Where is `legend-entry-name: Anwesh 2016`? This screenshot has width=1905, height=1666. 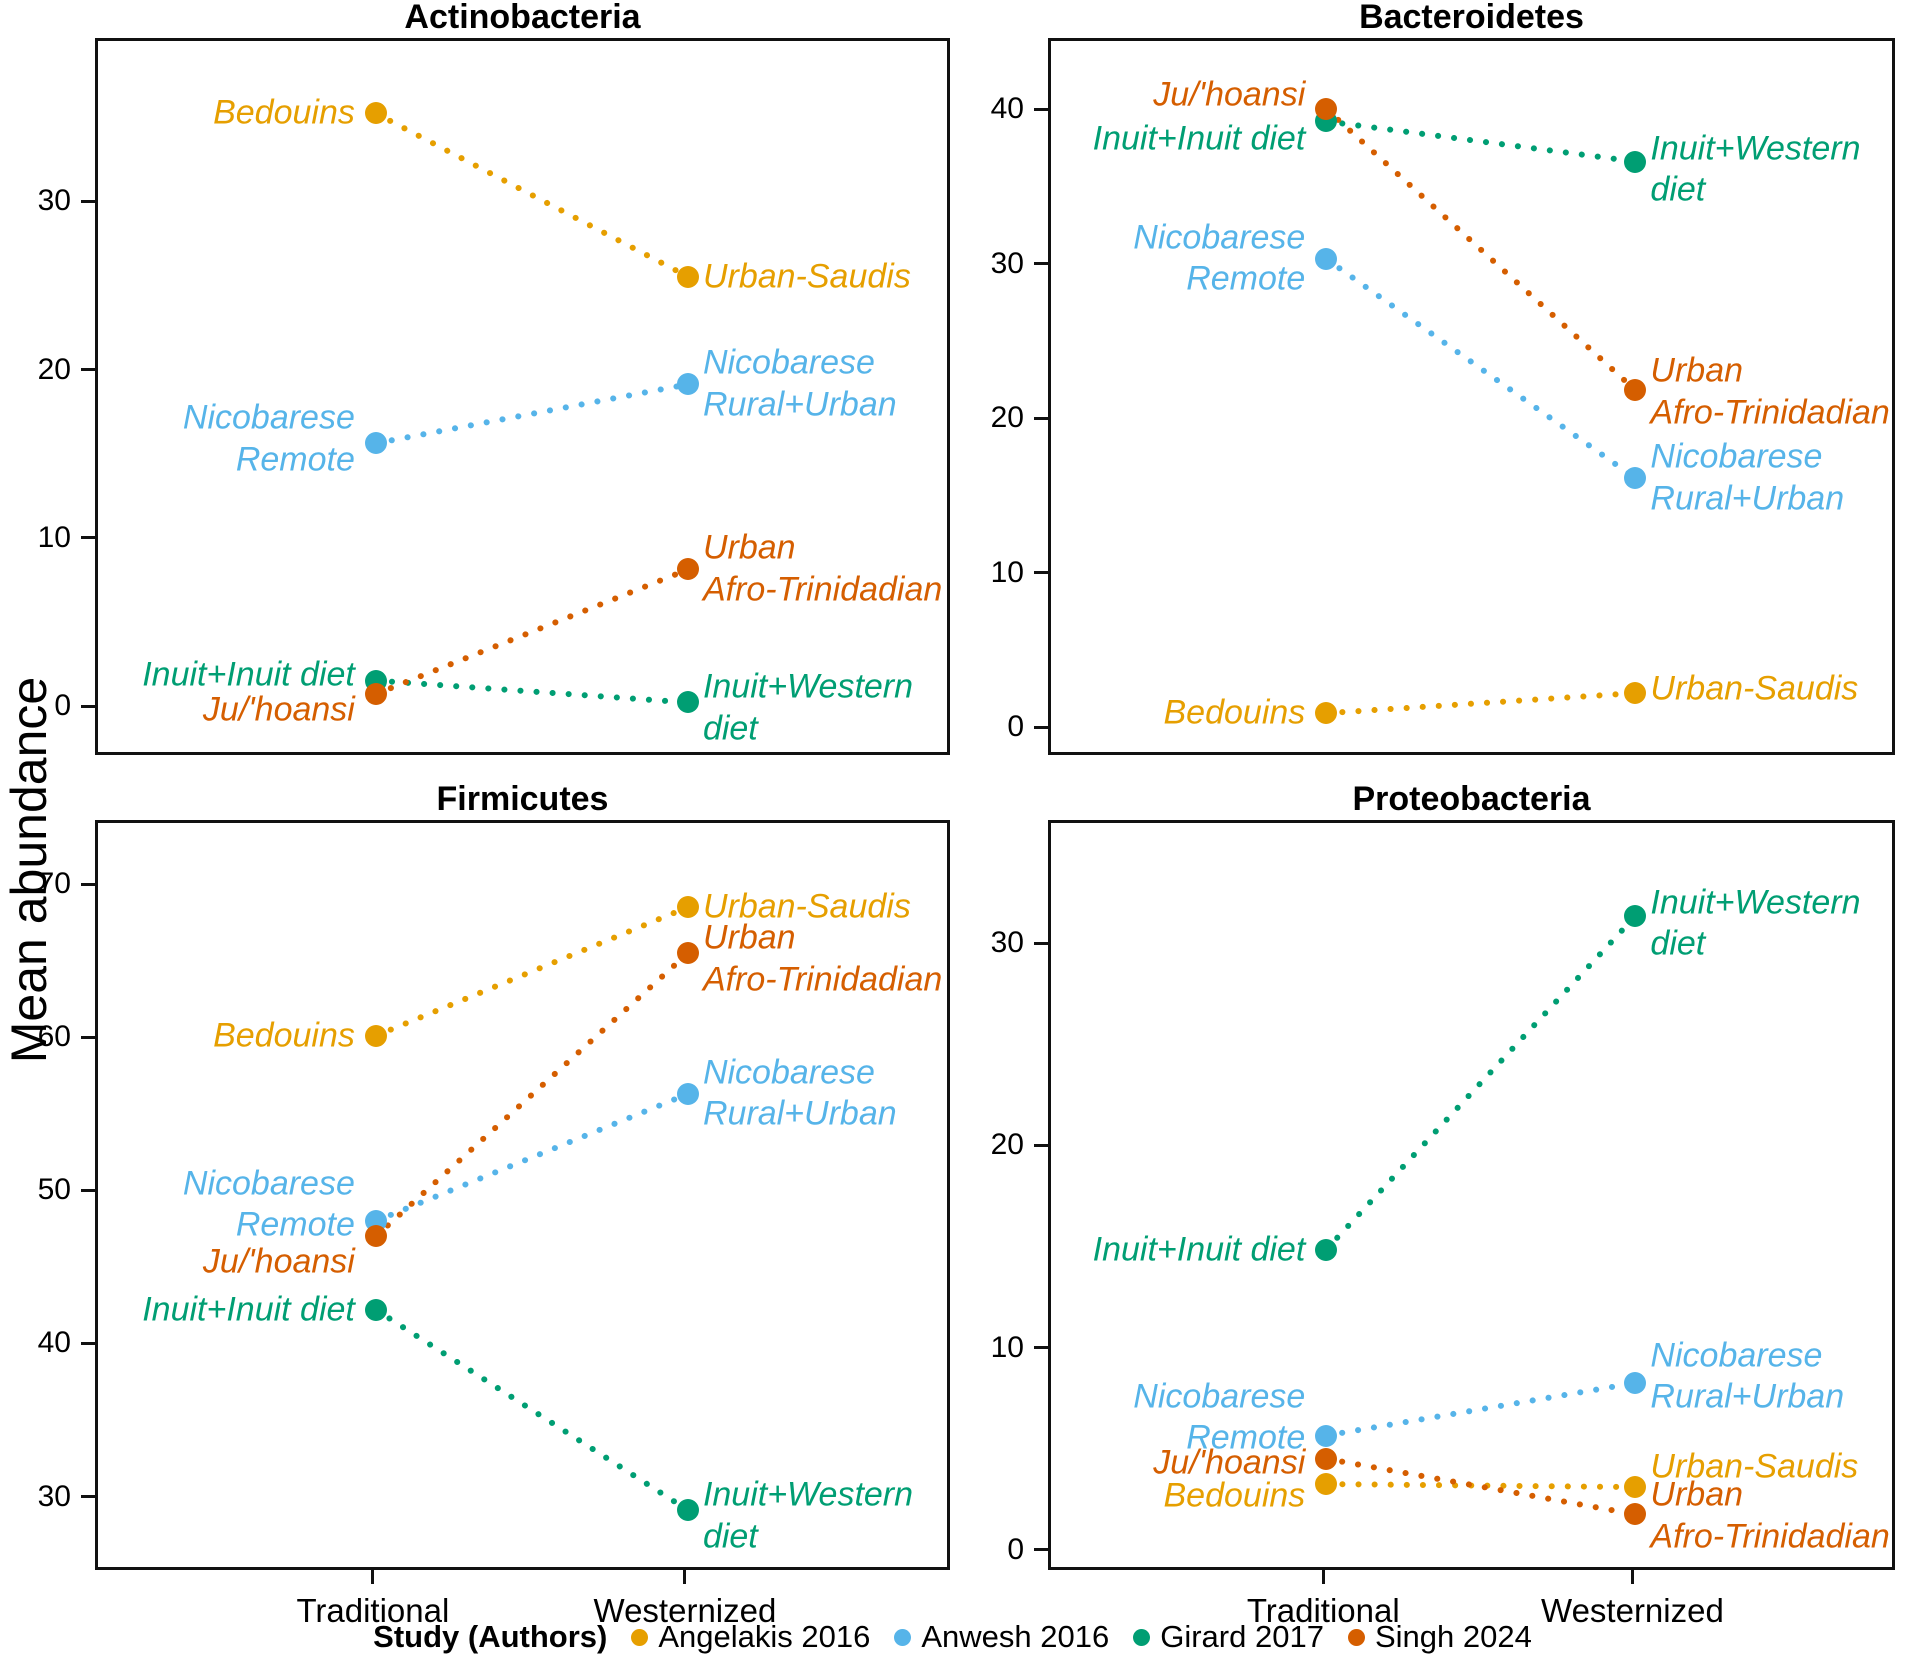 legend-entry-name: Anwesh 2016 is located at coordinates (1015, 1636).